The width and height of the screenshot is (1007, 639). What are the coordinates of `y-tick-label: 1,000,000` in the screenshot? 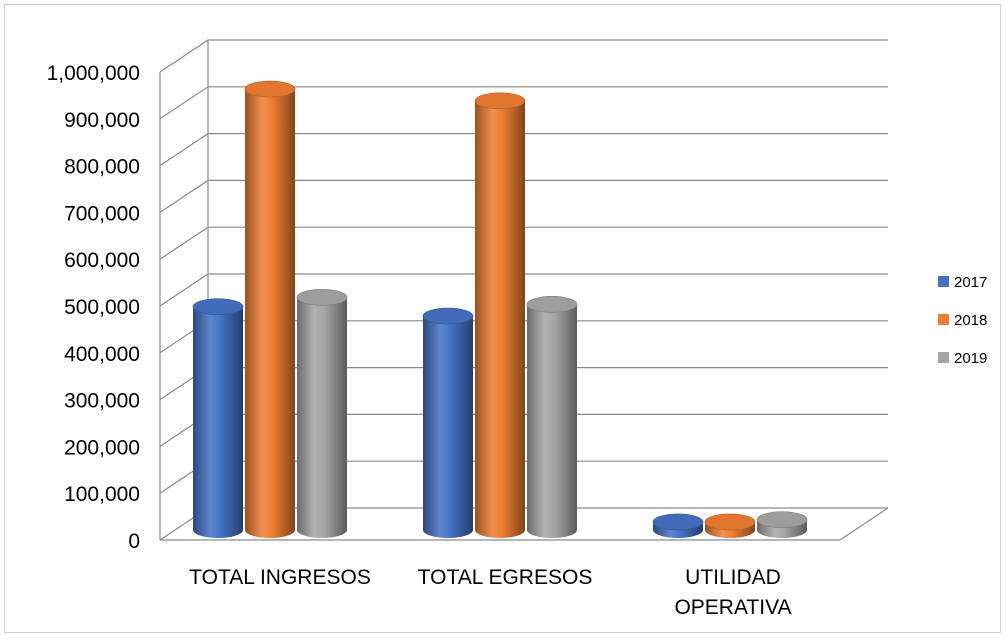 It's located at (93, 73).